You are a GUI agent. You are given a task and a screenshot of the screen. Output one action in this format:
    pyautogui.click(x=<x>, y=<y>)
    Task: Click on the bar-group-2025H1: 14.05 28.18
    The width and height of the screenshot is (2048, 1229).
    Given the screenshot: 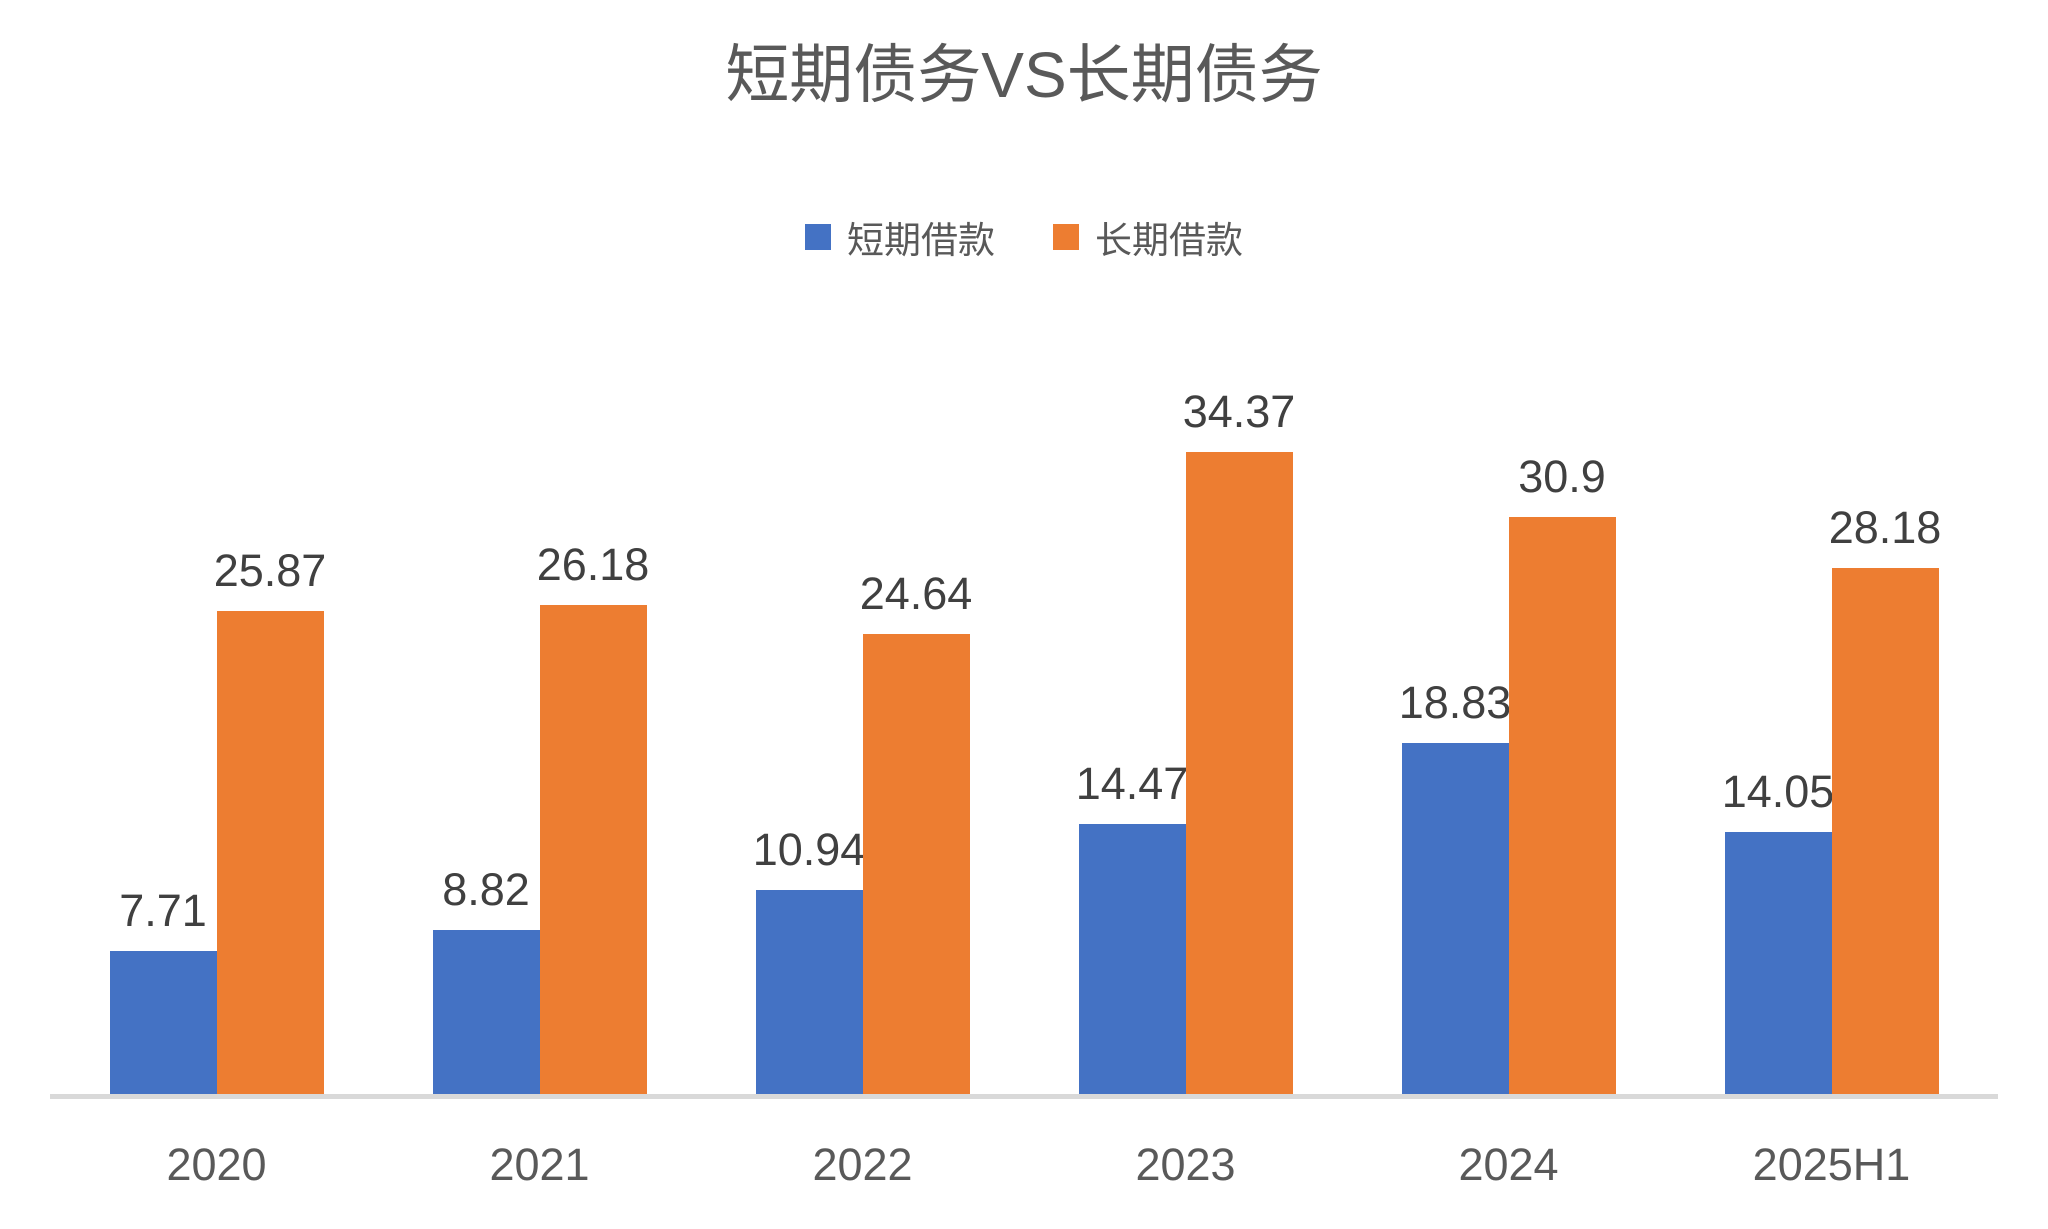 What is the action you would take?
    pyautogui.click(x=1831, y=721)
    